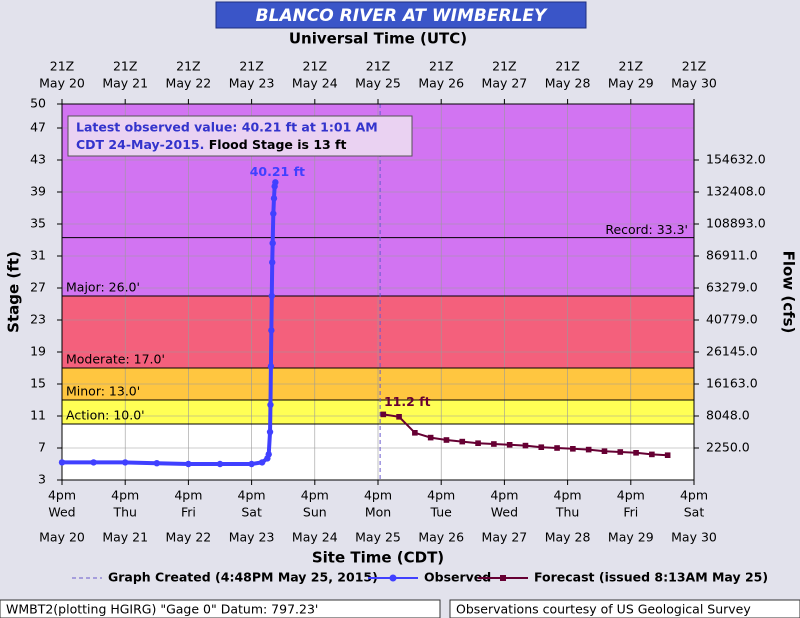  Describe the element at coordinates (315, 512) in the screenshot. I see `x-tick-day: Sun` at that location.